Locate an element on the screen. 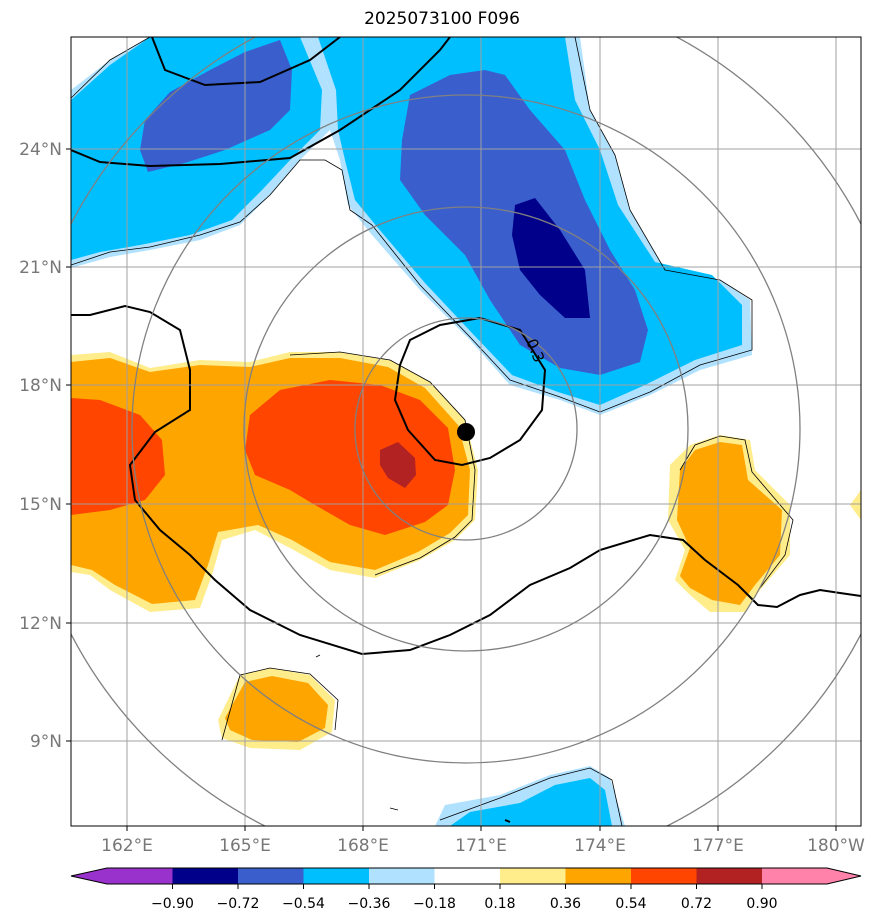 The image size is (884, 924). colorbar-extend-low is located at coordinates (89, 876).